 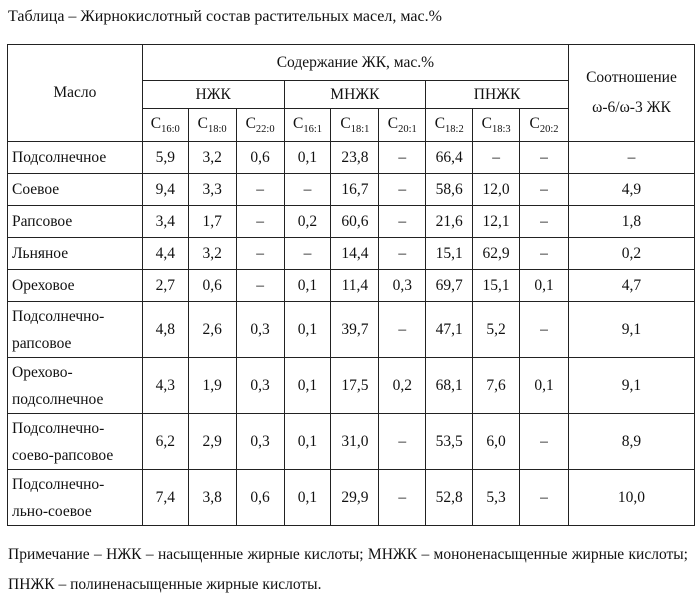 What do you see at coordinates (75, 253) in the screenshot?
I see `oil-name: Льняное` at bounding box center [75, 253].